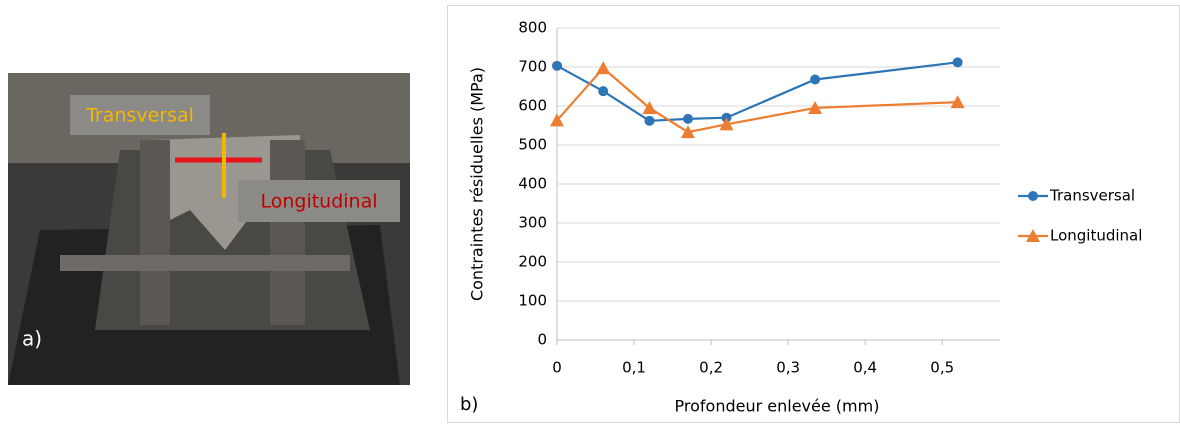 The height and width of the screenshot is (427, 1180). Describe the element at coordinates (542, 340) in the screenshot. I see `y-tick-label: 0` at that location.